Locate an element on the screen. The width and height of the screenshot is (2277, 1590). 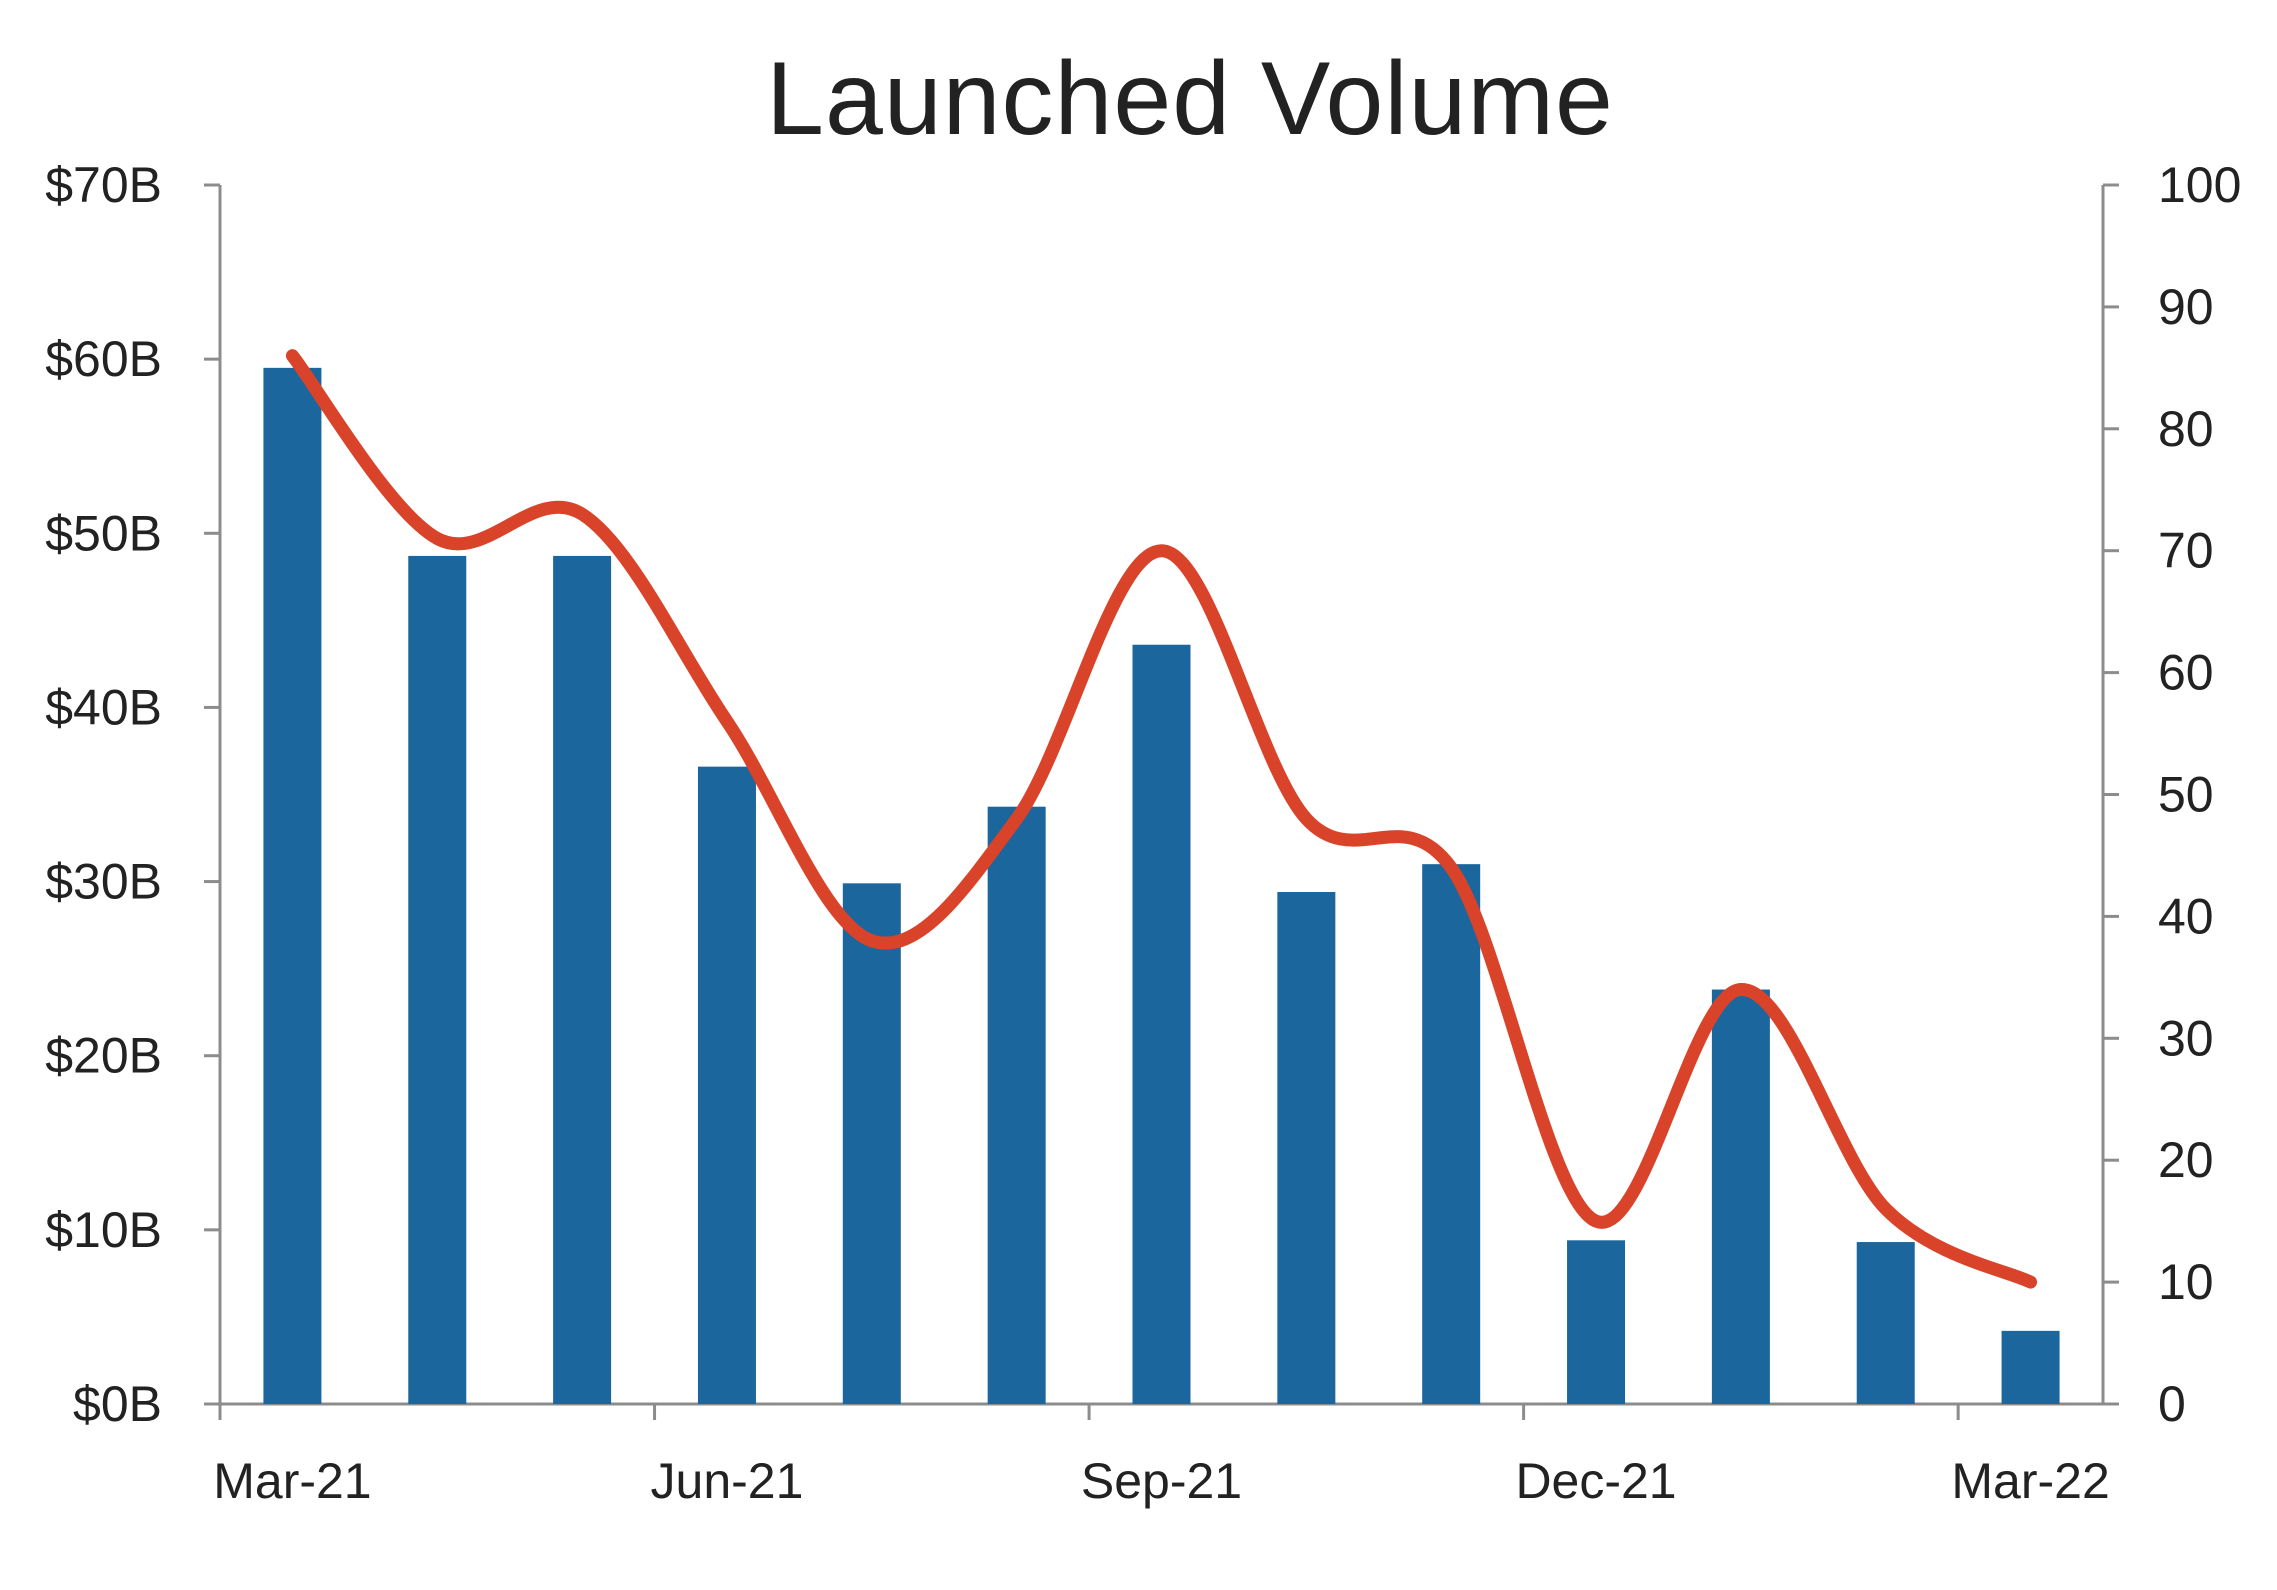
right-y-tick-label: 0 is located at coordinates (2172, 1404).